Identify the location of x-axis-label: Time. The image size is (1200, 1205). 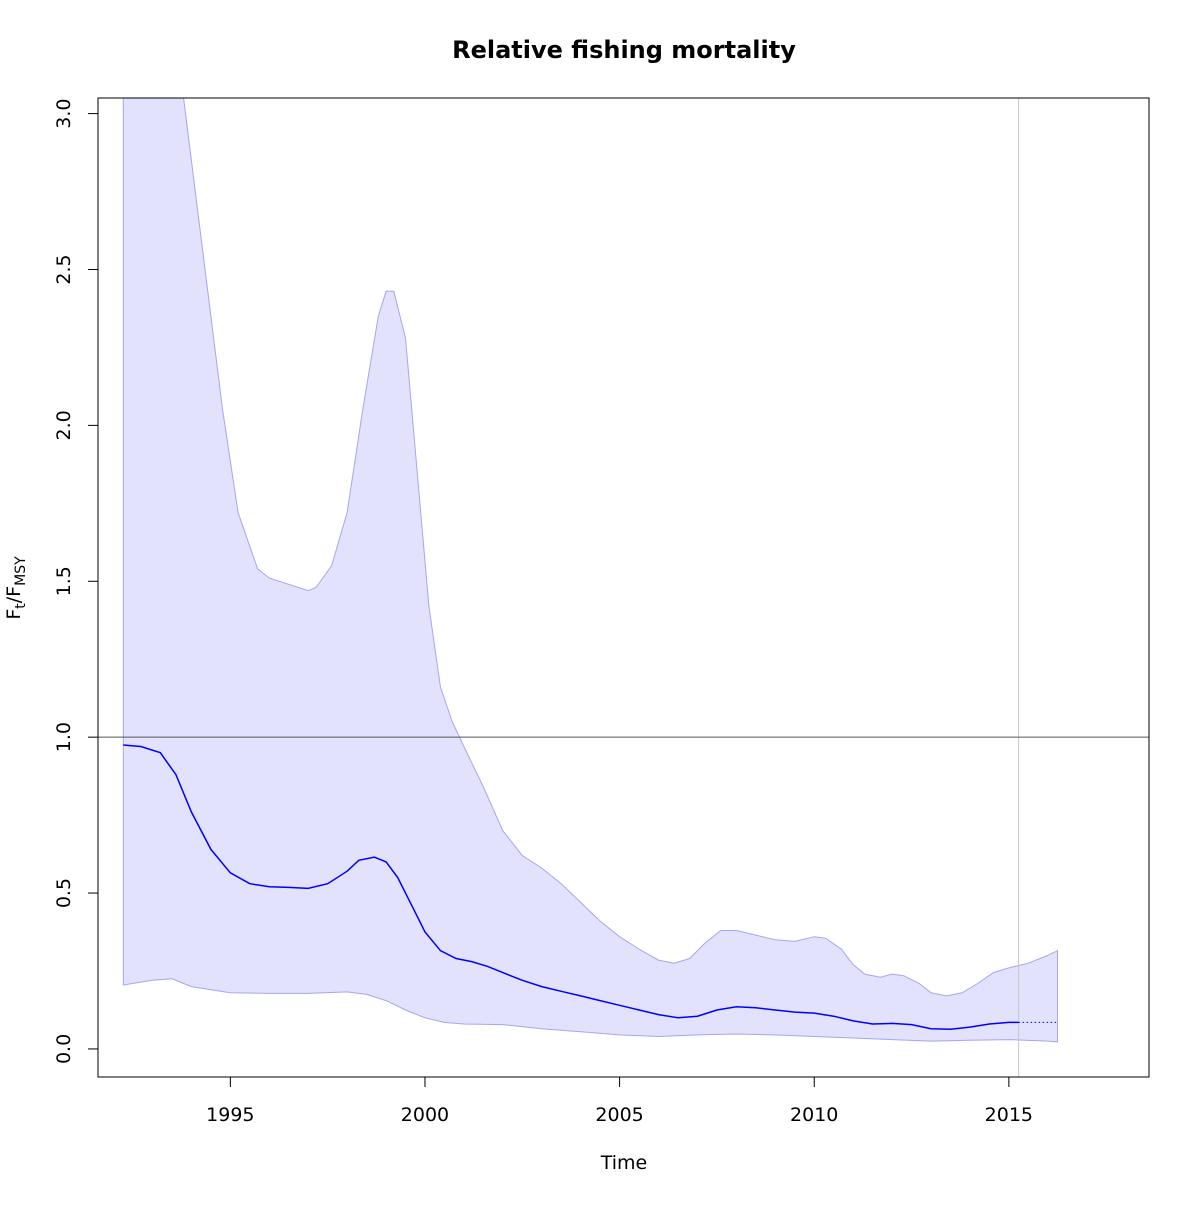
(624, 1163).